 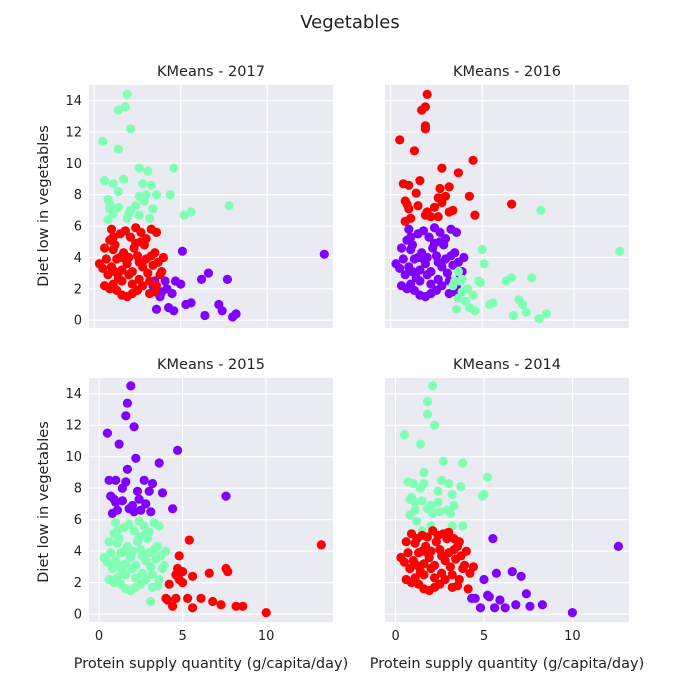 What do you see at coordinates (507, 500) in the screenshot?
I see `subplot-3: 0 5 10 KMeans - 2014` at bounding box center [507, 500].